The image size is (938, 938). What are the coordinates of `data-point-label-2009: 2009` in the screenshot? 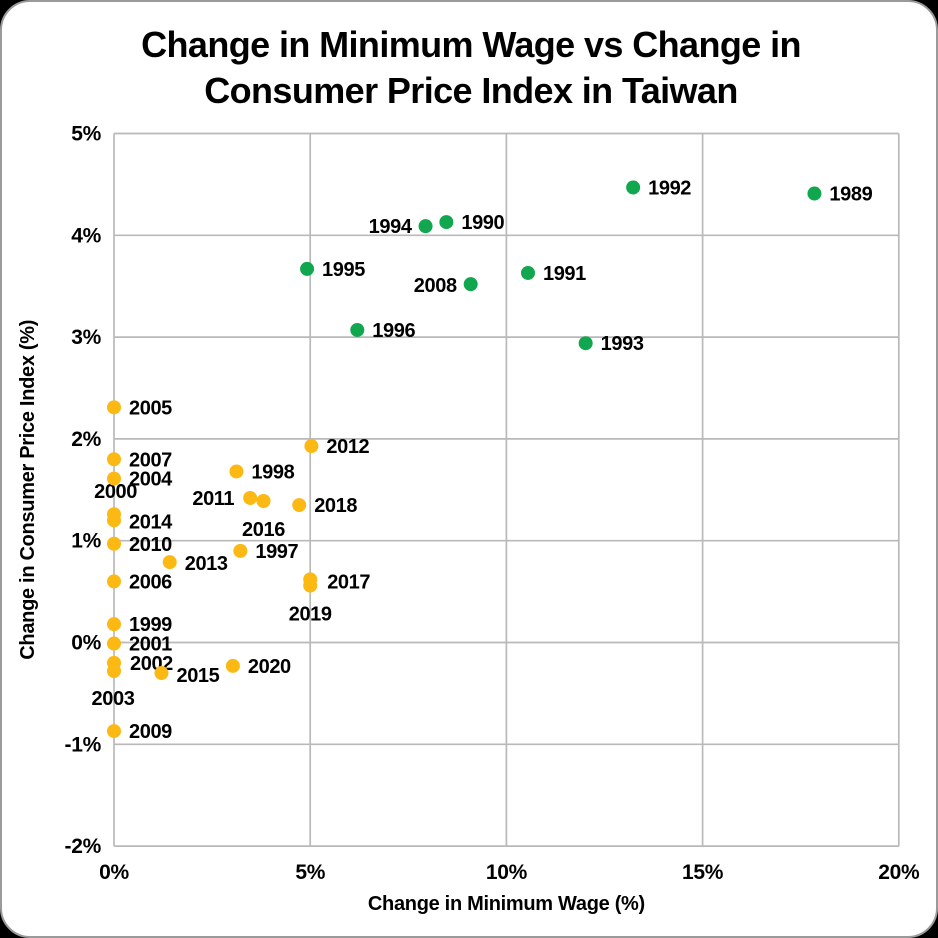 It's located at (150, 732).